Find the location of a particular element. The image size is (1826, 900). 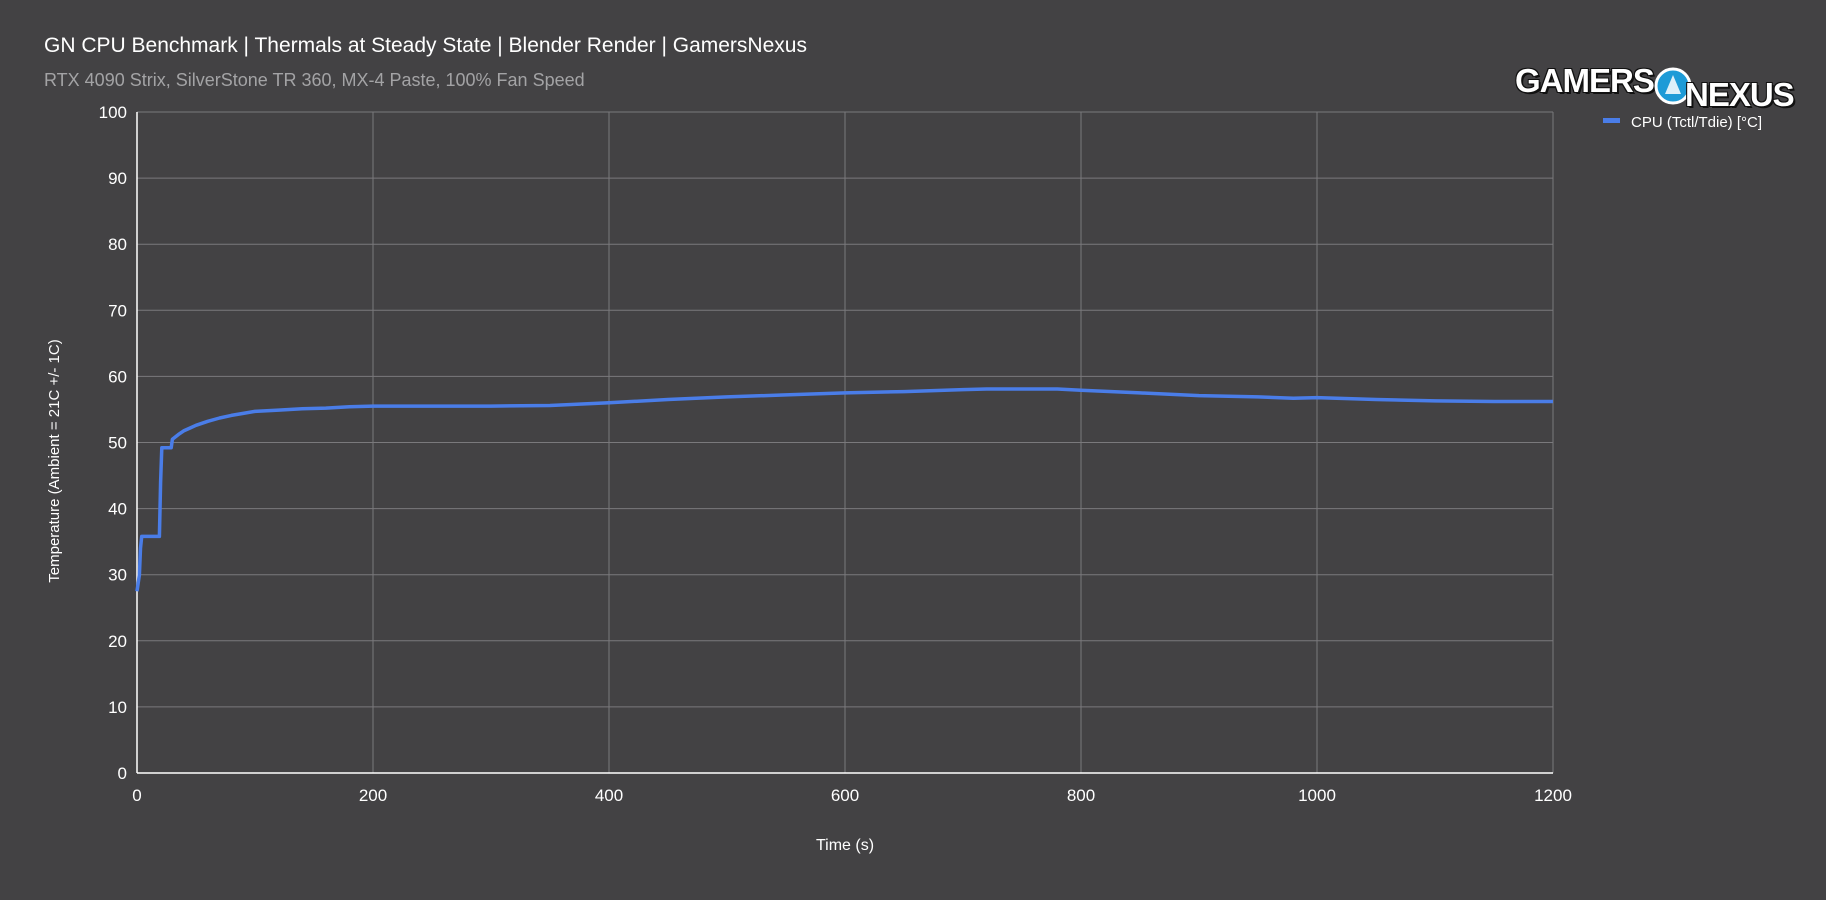

y-tick-label: 40 is located at coordinates (117, 509).